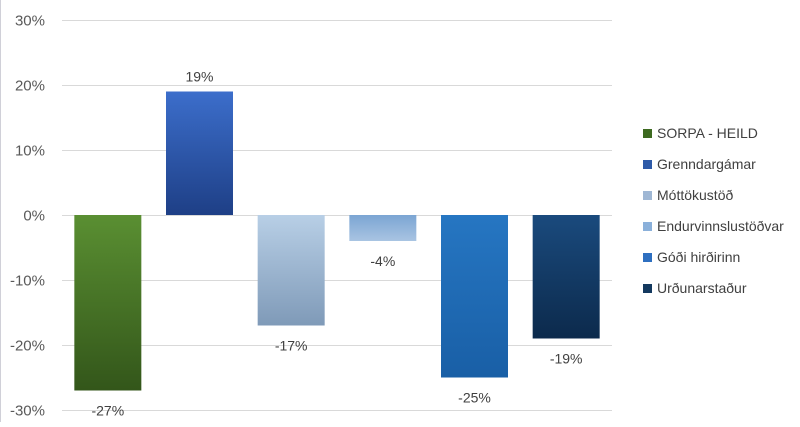 This screenshot has width=800, height=427. Describe the element at coordinates (702, 288) in the screenshot. I see `legend-label: Urðunarstaður` at that location.